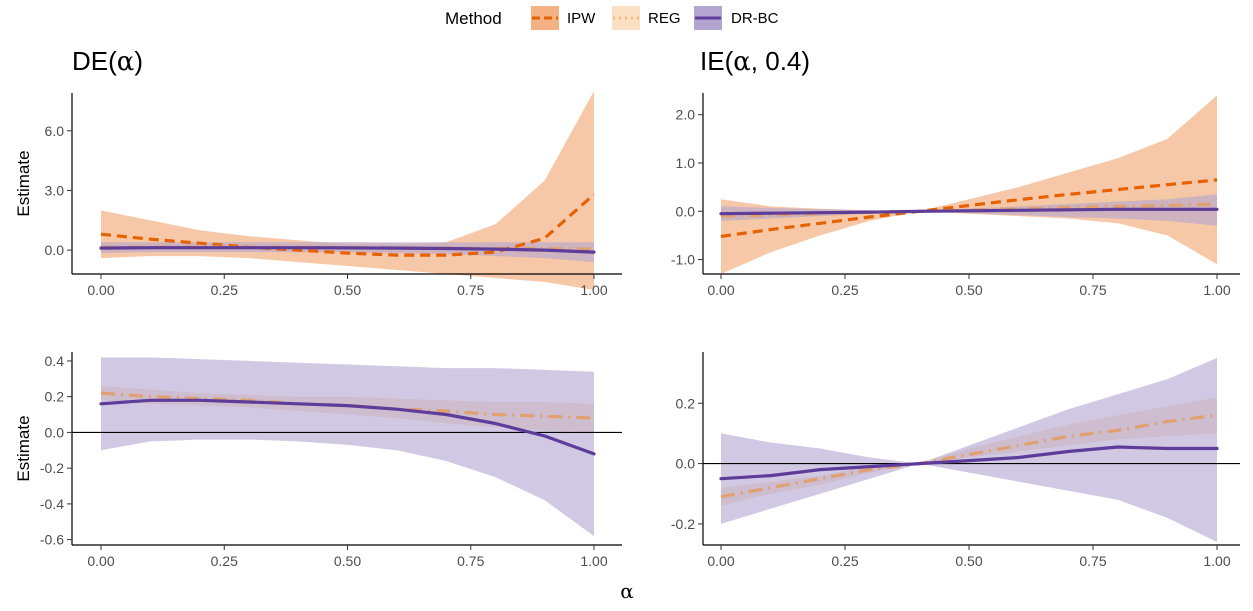 This screenshot has height=611, width=1253. What do you see at coordinates (664, 18) in the screenshot?
I see `legend-label-reg: REG` at bounding box center [664, 18].